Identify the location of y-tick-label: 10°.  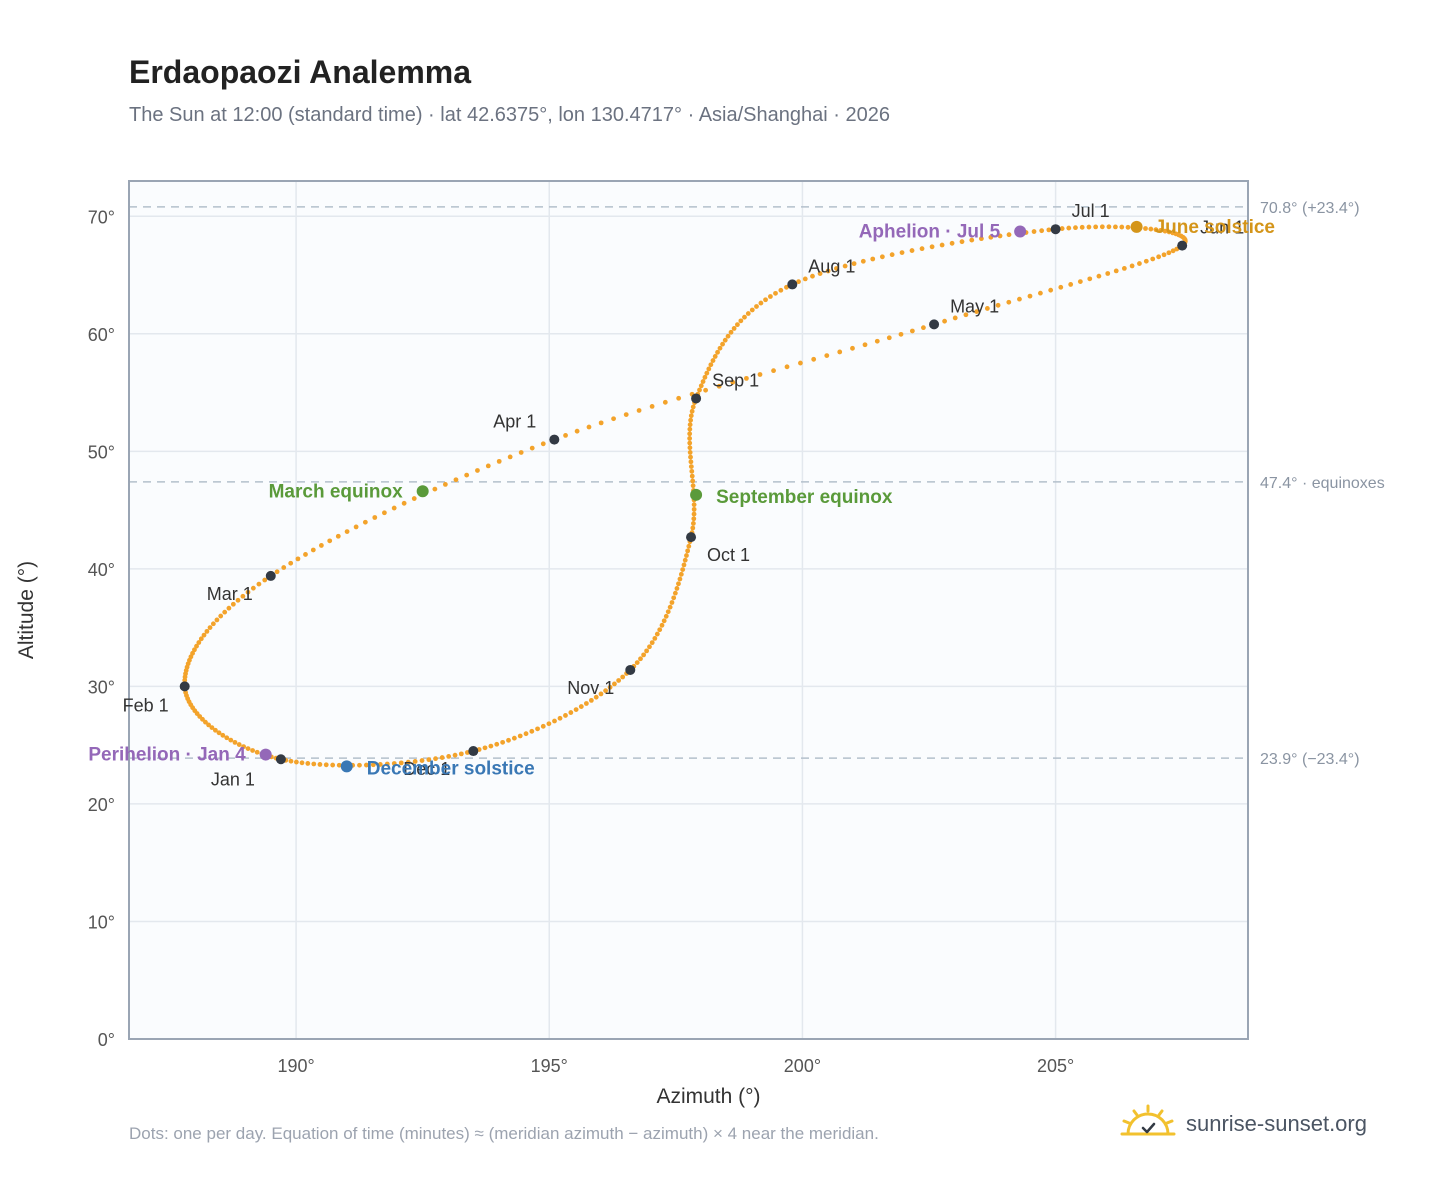
(101, 922).